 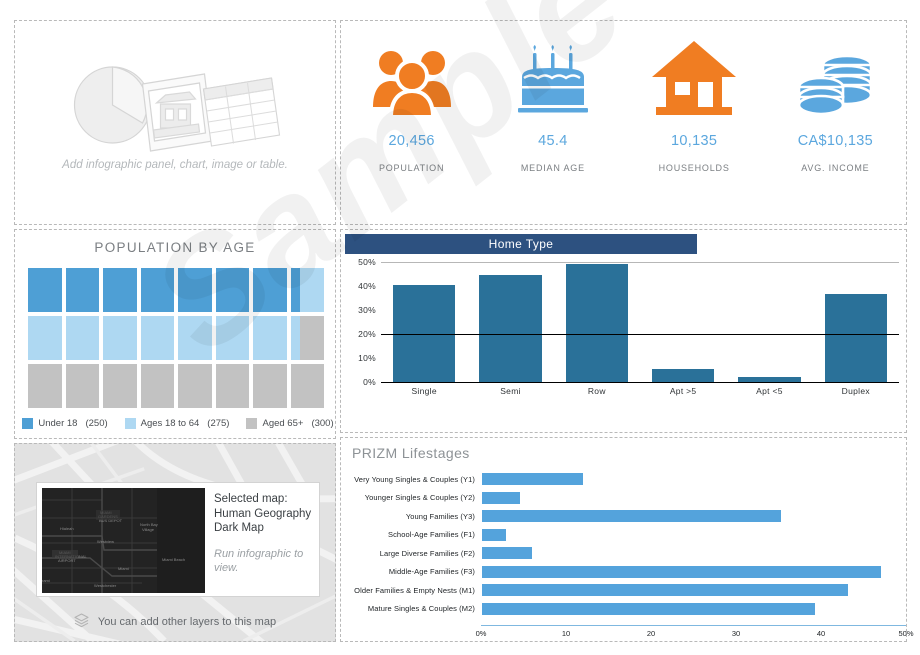 What do you see at coordinates (835, 141) in the screenshot?
I see `stat-value: CA$10,135` at bounding box center [835, 141].